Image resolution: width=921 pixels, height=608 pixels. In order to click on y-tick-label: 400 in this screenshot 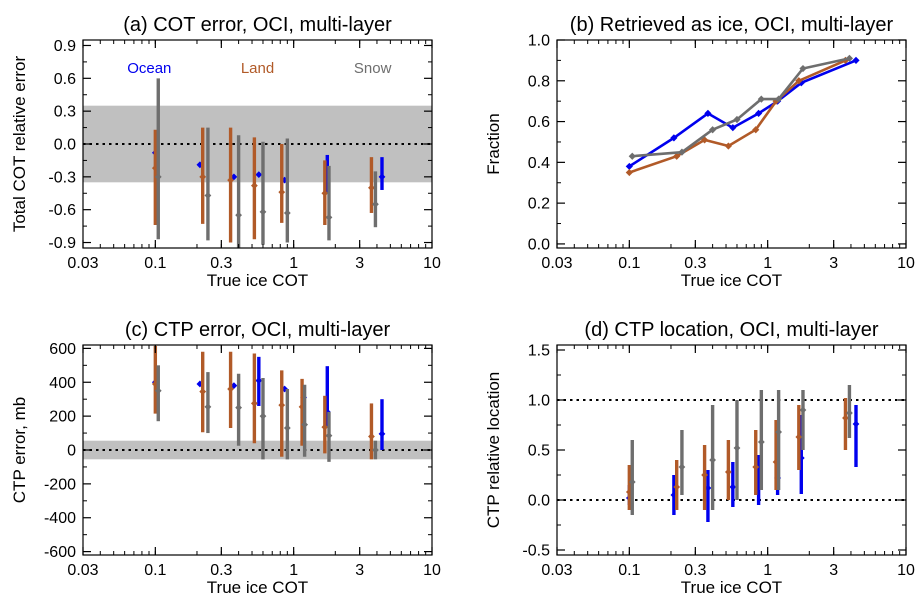, I will do `click(62, 383)`.